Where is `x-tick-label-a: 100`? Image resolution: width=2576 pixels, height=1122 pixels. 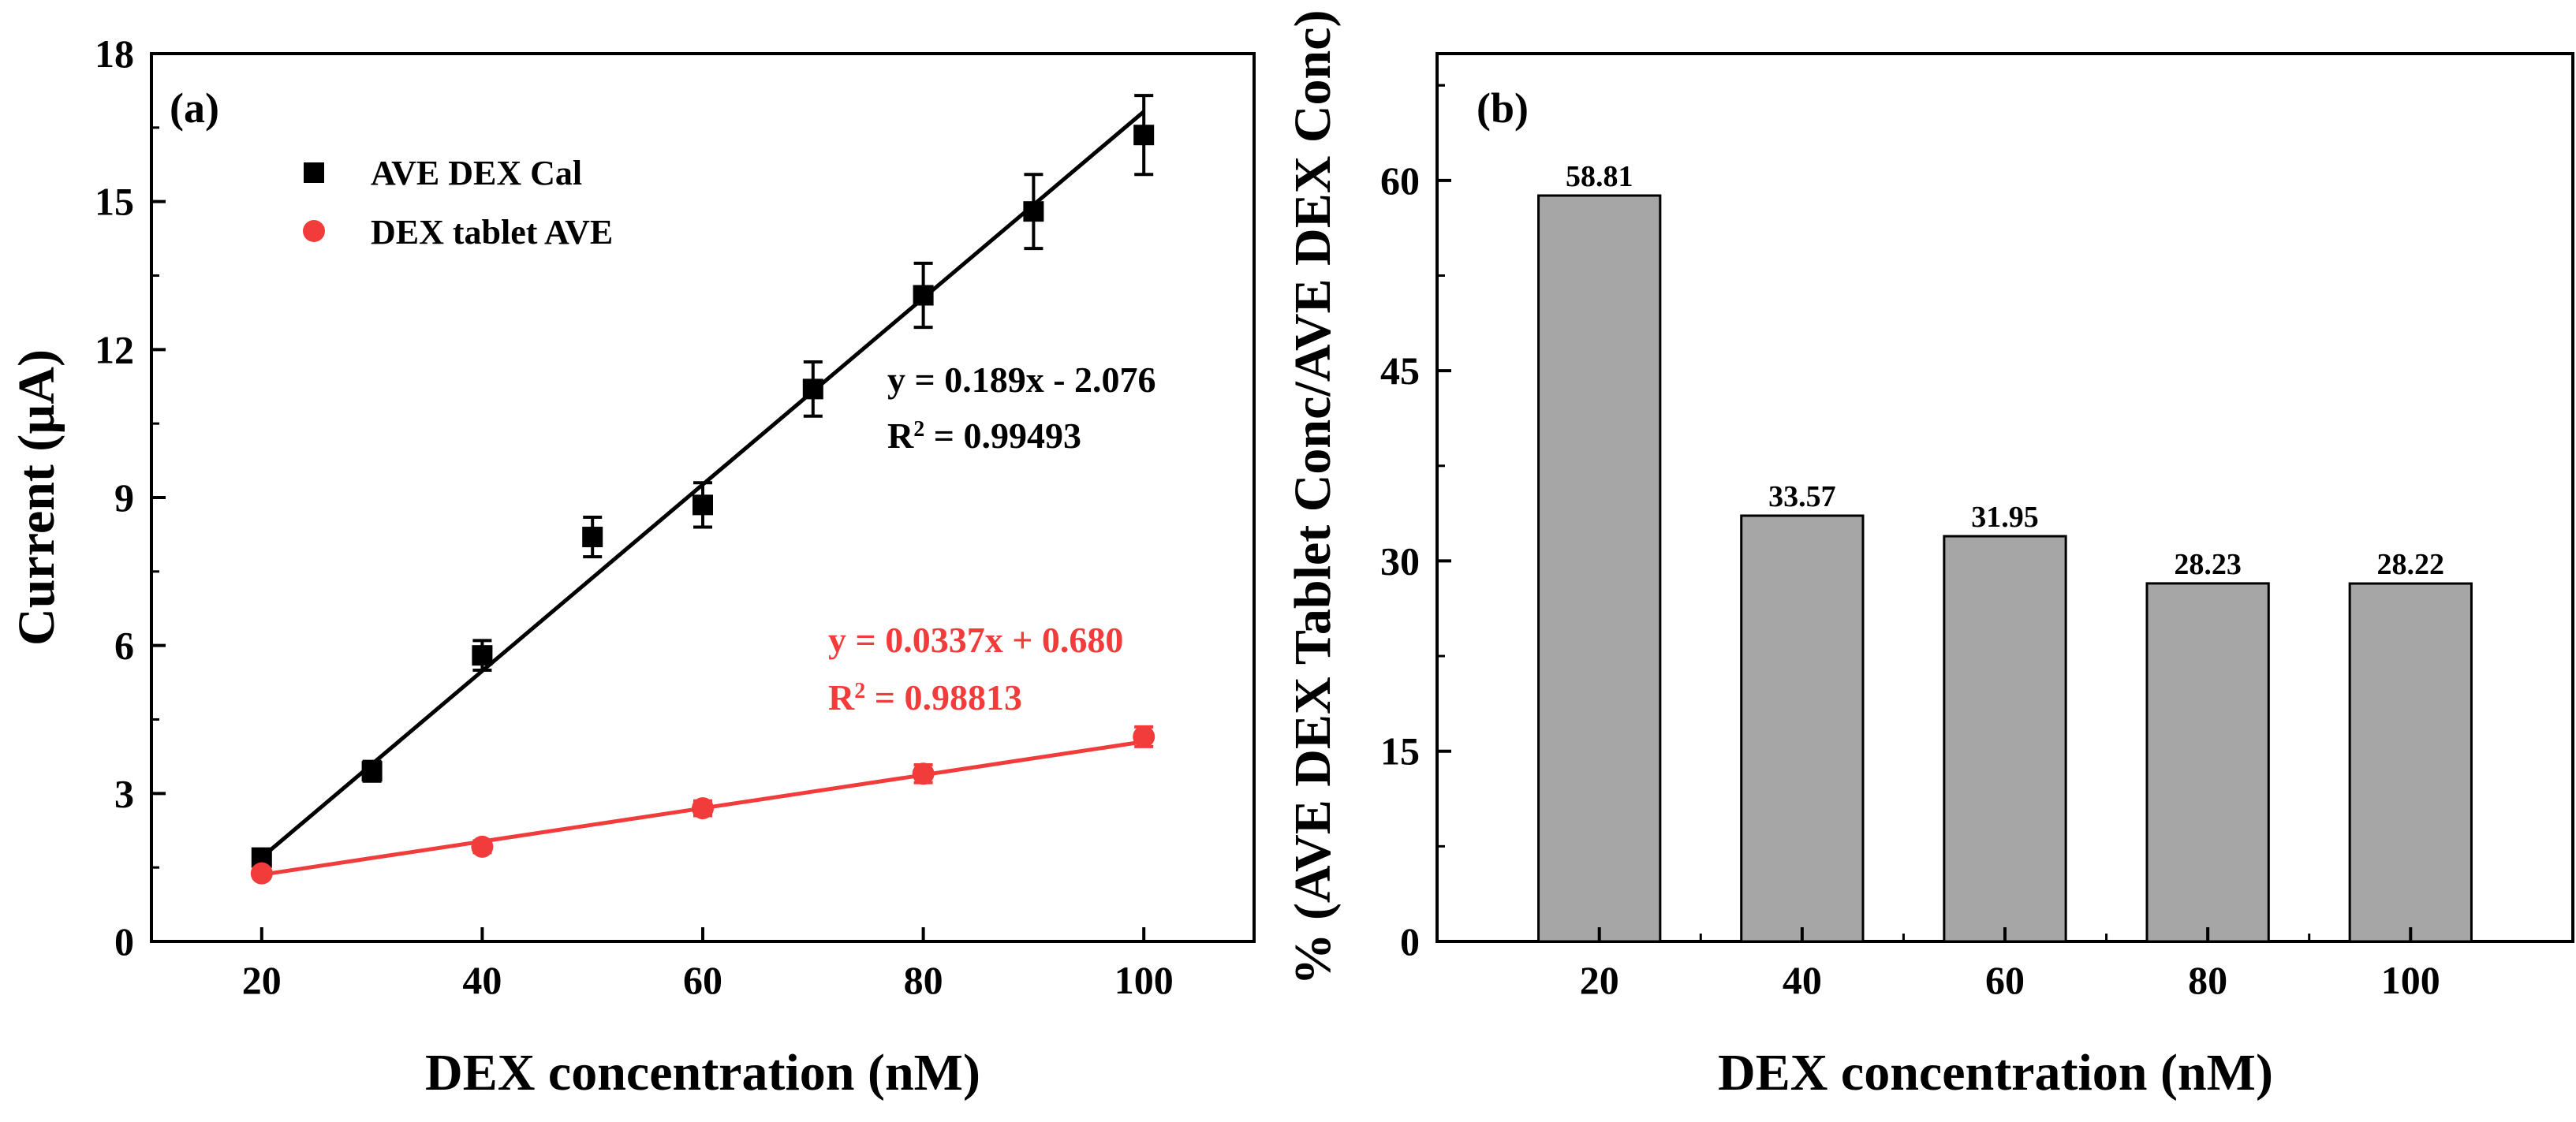 x-tick-label-a: 100 is located at coordinates (1144, 980).